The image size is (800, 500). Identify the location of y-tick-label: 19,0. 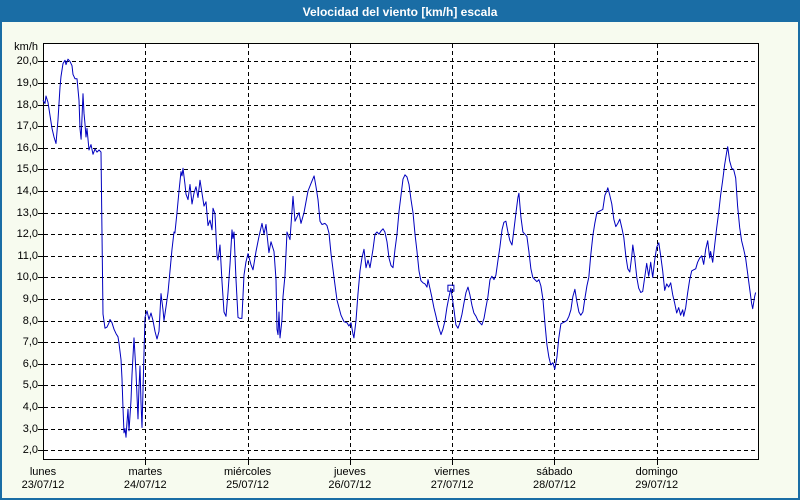
(27, 83).